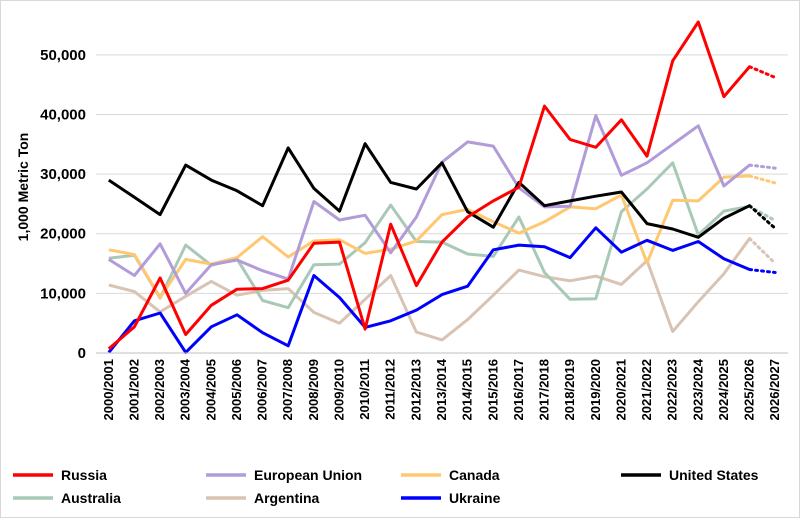 The width and height of the screenshot is (800, 518). Describe the element at coordinates (774, 389) in the screenshot. I see `x-tick-label: 2026/2027` at that location.